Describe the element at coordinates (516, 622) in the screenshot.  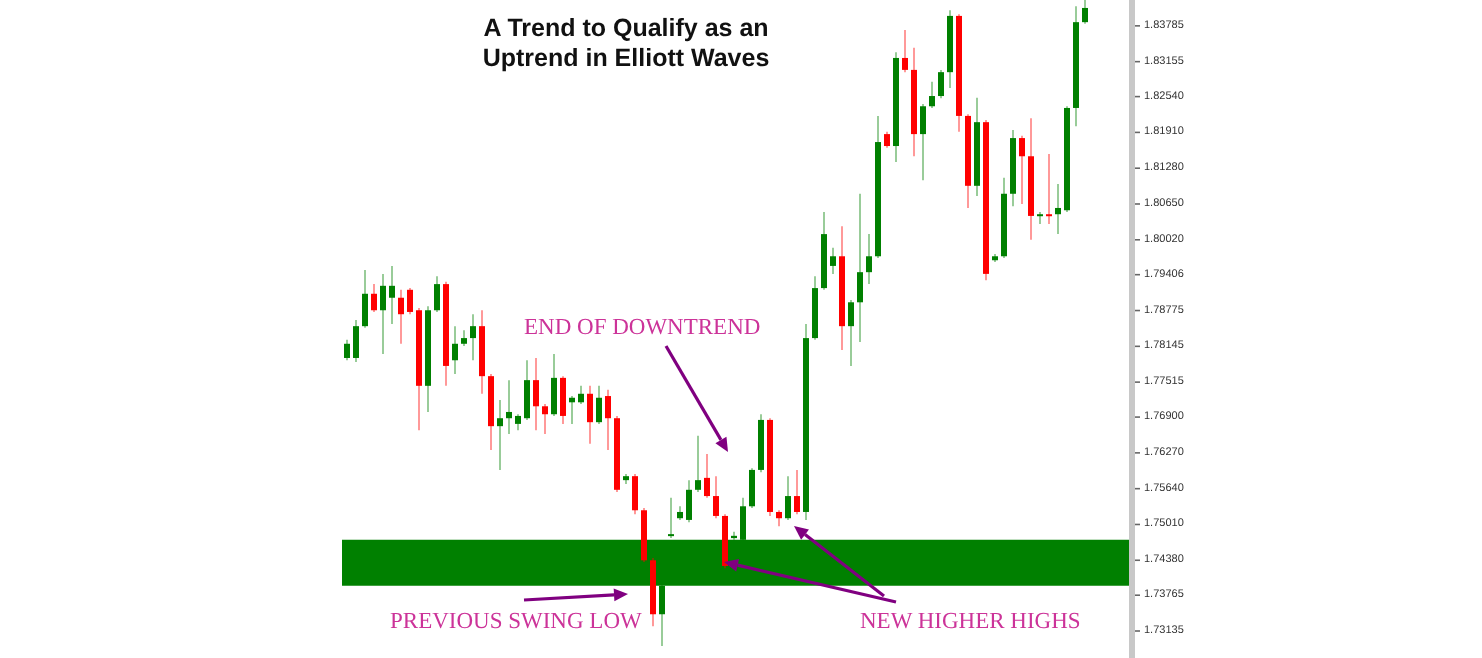
I see `annotation: PREVIOUS SWING LOW` at that location.